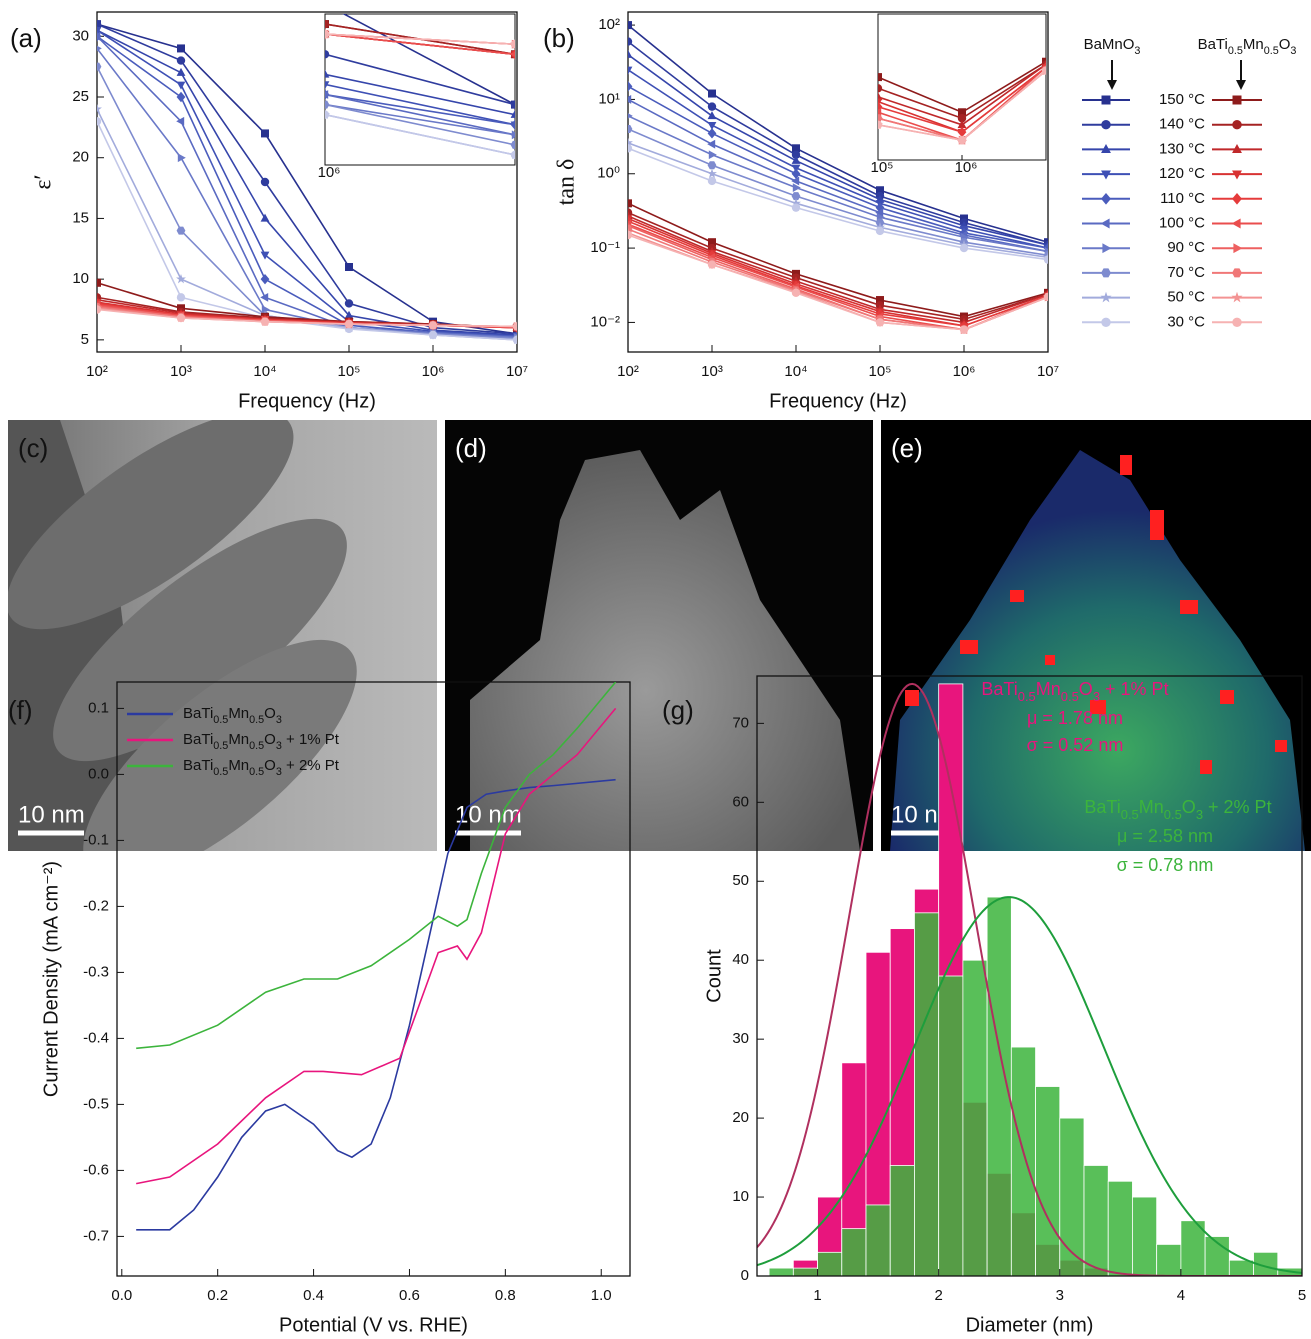 This screenshot has width=1311, height=1339. Describe the element at coordinates (817, 1295) in the screenshot. I see `x-tick-label: 1` at that location.